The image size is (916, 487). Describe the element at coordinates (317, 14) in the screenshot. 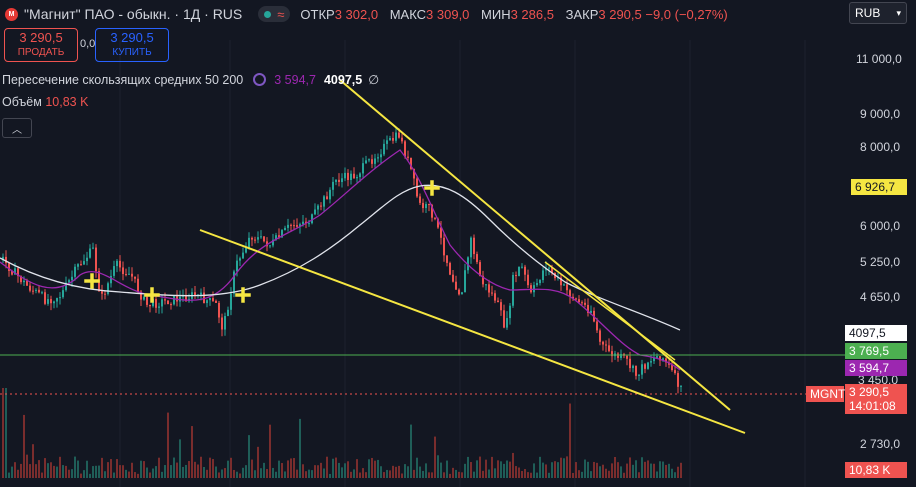

I see `ohlc-open-label: ОТКР` at that location.